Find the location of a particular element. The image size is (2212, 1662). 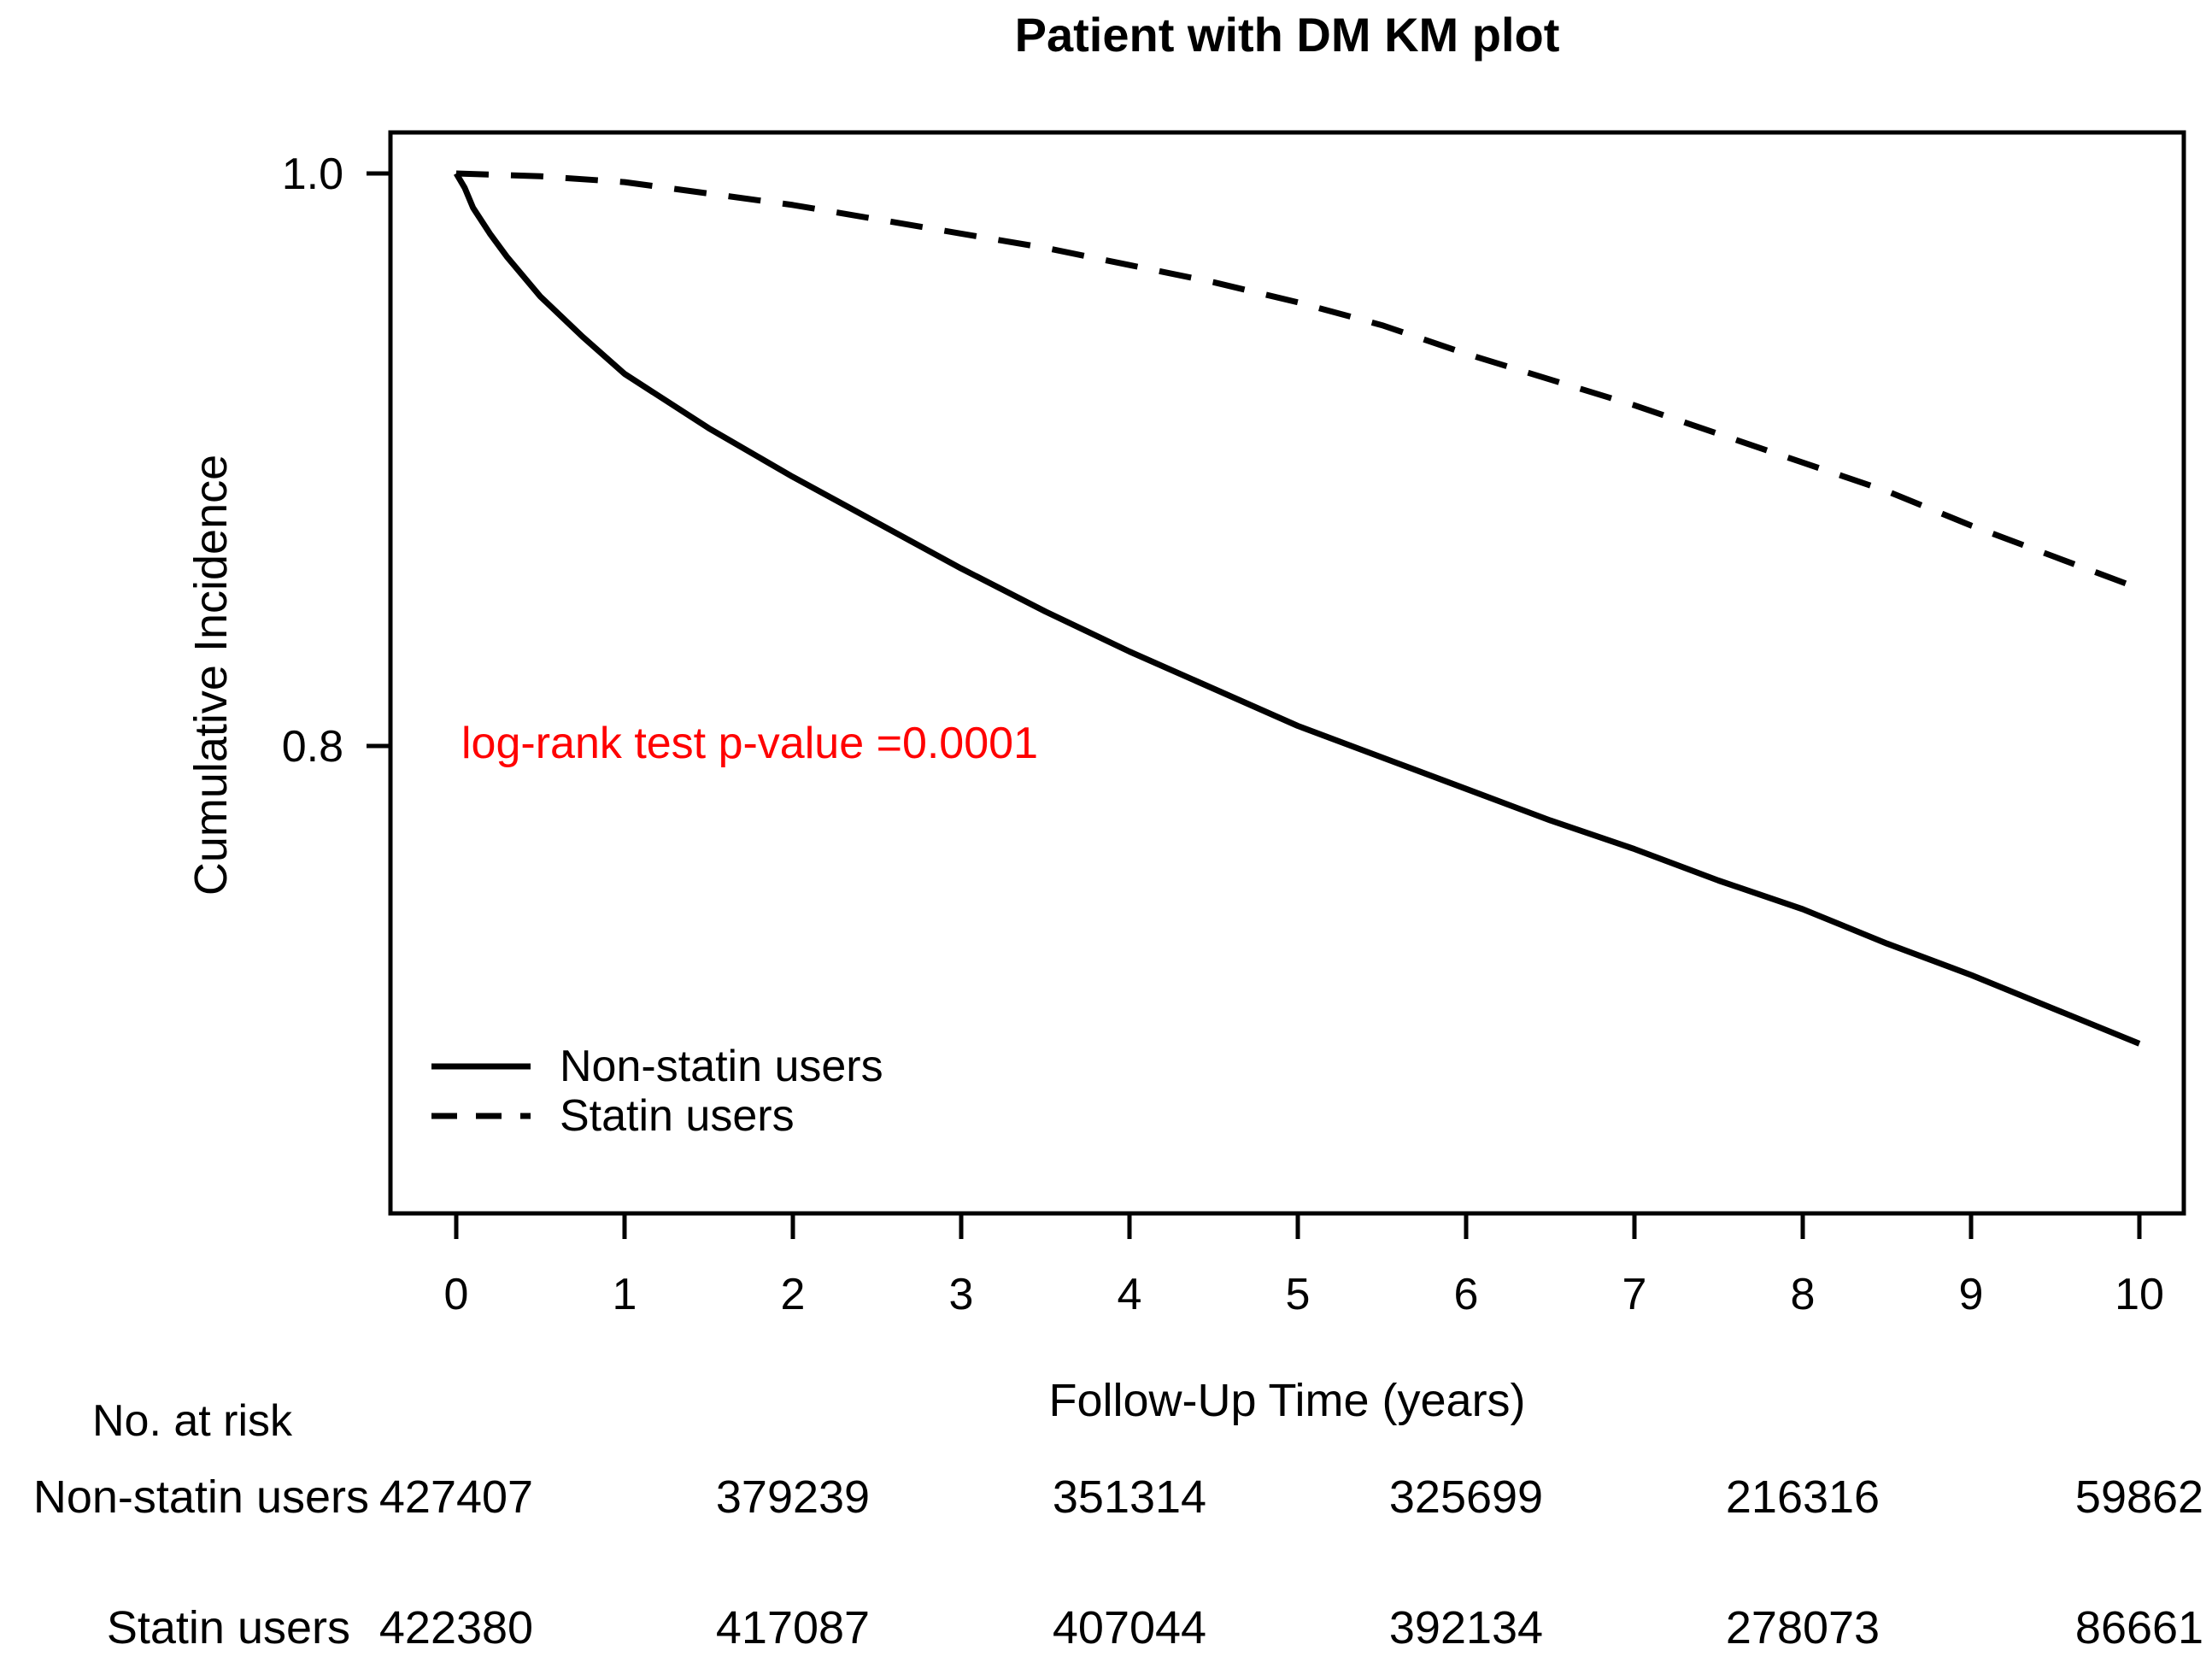

legend-item-statin-users: Statin users is located at coordinates (657, 1116).